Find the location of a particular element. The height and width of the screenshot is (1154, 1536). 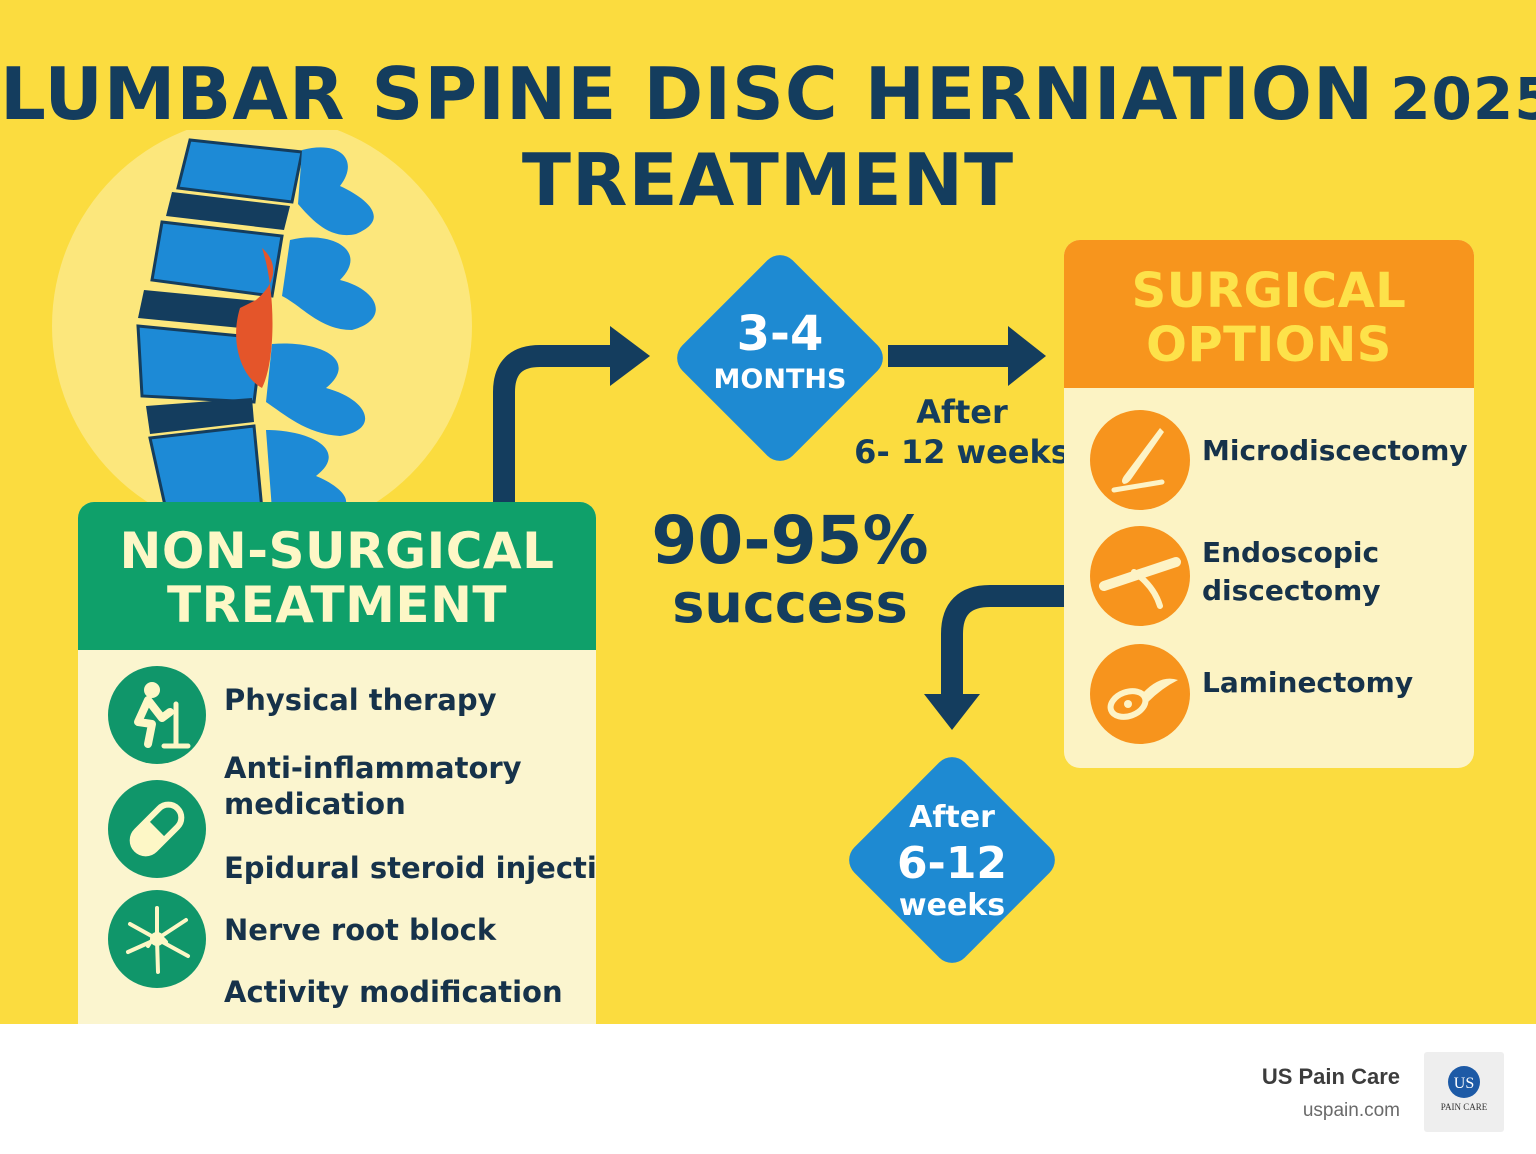

after-label-line2: 6- 12 weeks is located at coordinates (962, 452).